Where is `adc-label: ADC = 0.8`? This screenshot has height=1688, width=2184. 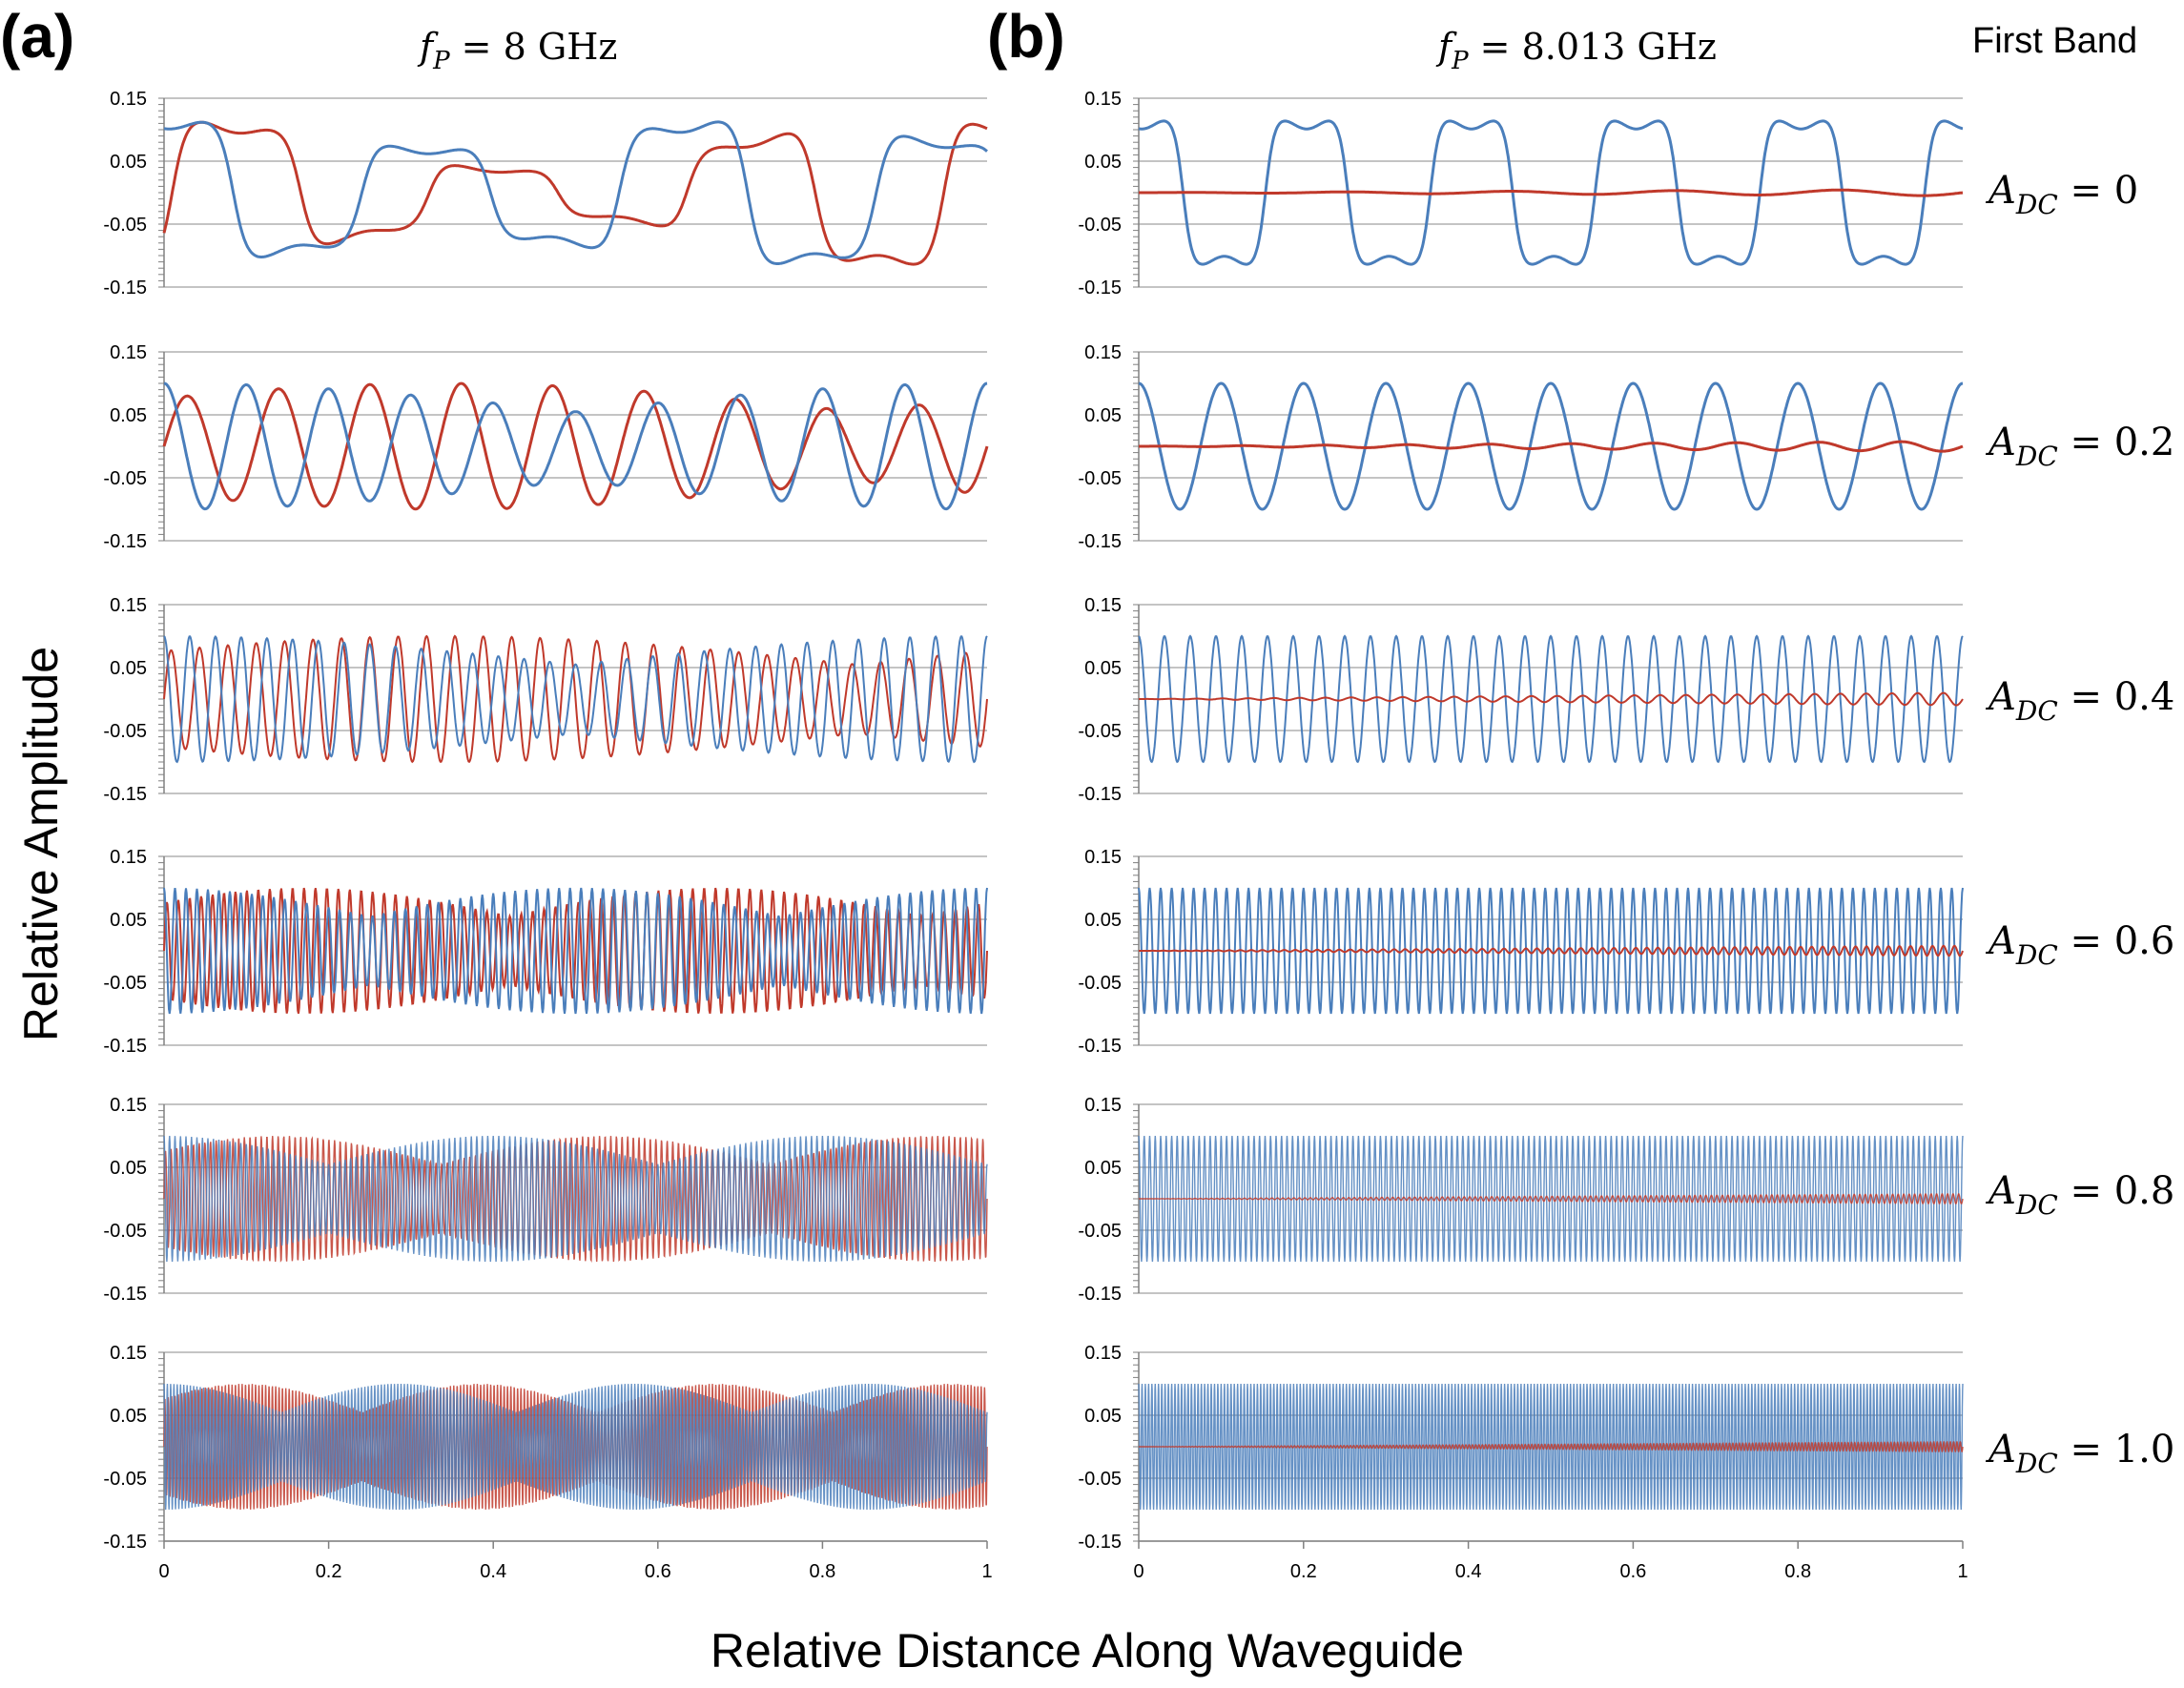 adc-label: ADC = 0.8 is located at coordinates (2079, 1195).